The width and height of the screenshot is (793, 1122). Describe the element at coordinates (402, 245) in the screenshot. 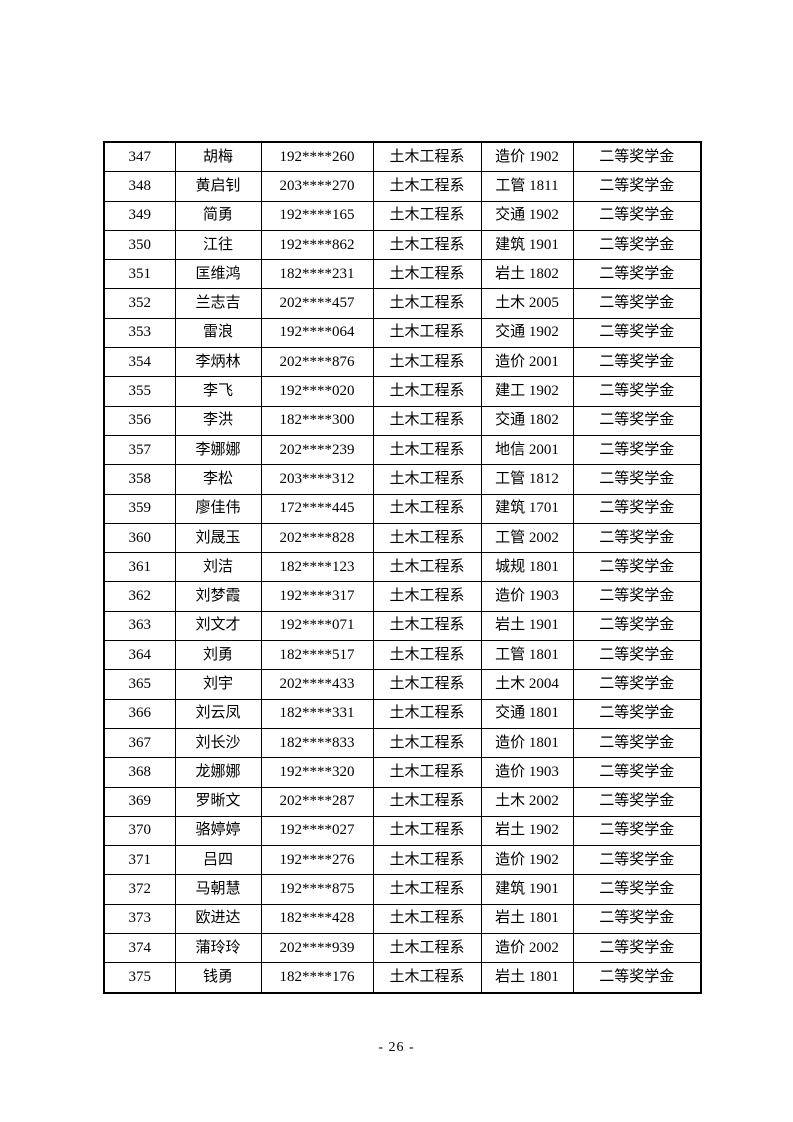

I see `table-row: 350 江往 192****862 土木工程系 建筑 1901 二等奖学金` at that location.